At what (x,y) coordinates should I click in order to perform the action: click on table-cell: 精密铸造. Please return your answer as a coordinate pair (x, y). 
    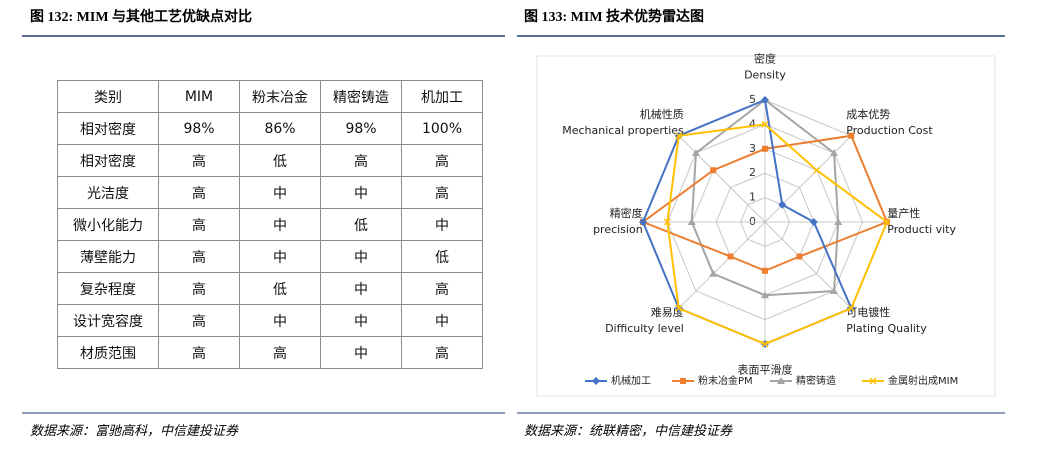
    Looking at the image, I should click on (361, 96).